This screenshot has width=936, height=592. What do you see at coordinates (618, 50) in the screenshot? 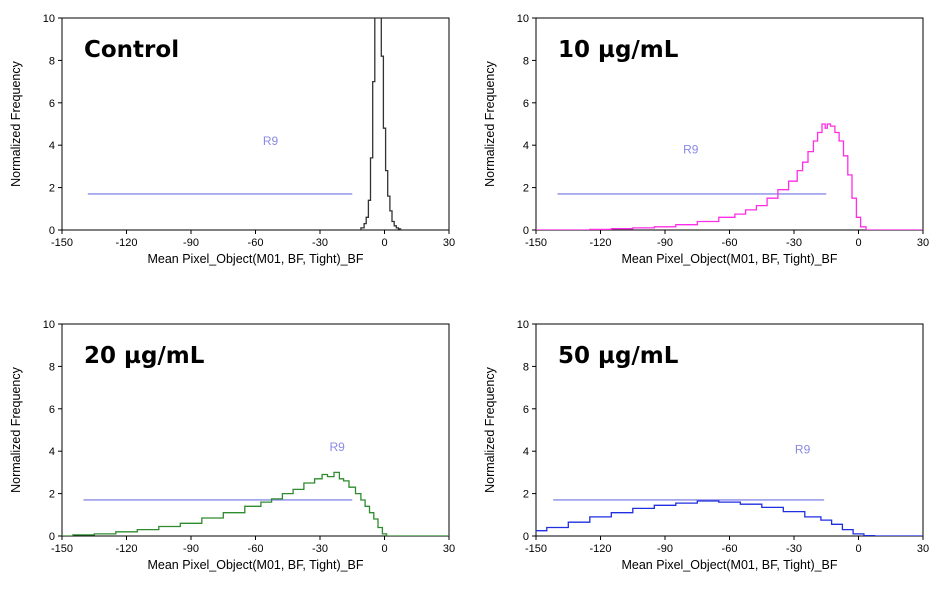
I see `panel-title: 10 µg/mL` at bounding box center [618, 50].